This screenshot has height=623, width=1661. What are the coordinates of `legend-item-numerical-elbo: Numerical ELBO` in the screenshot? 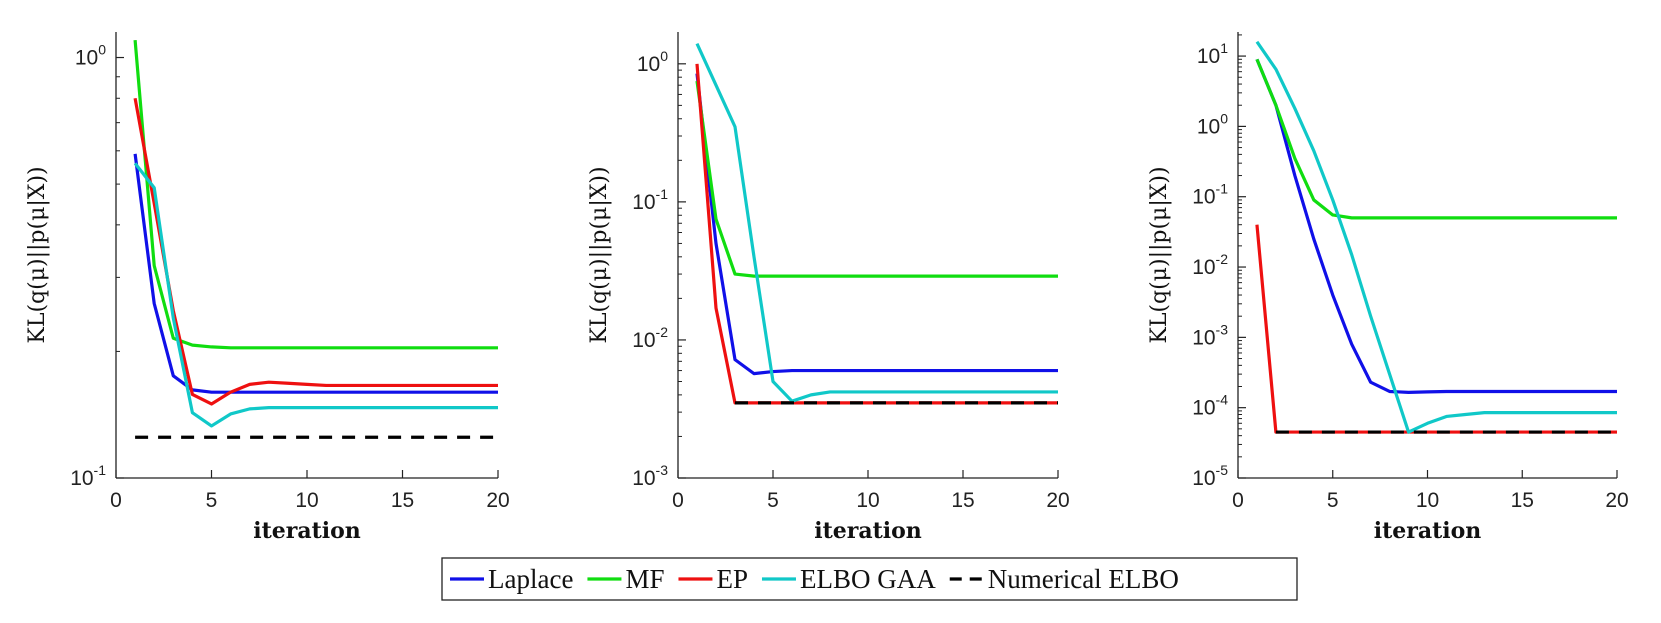 It's located at (1064, 579).